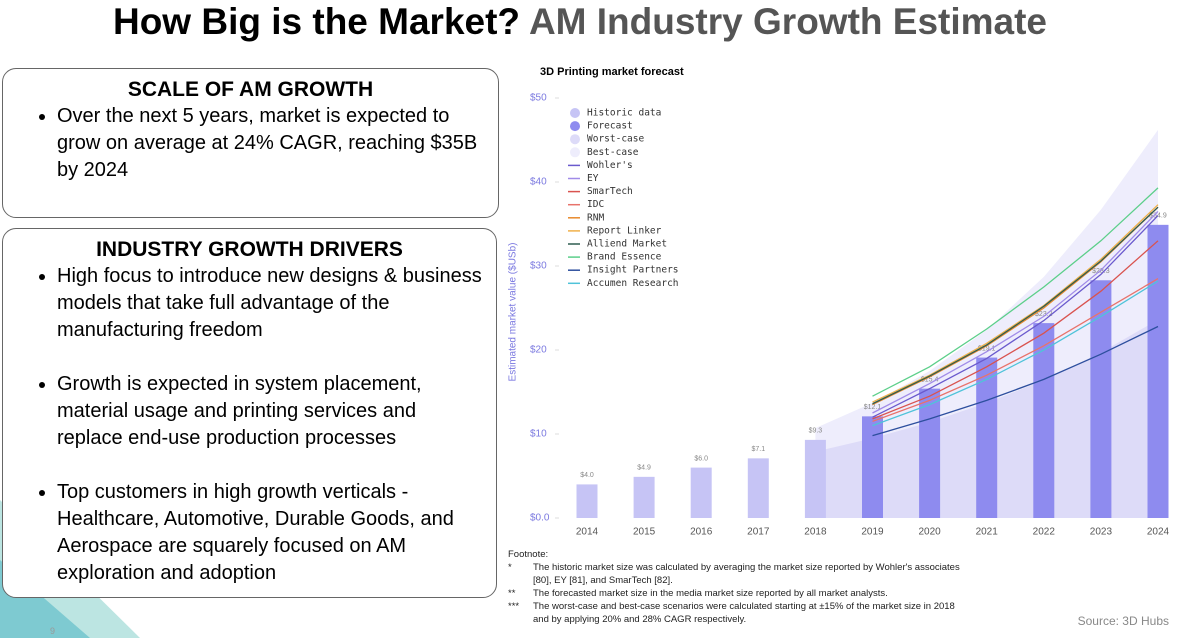 The height and width of the screenshot is (638, 1179). I want to click on legend-label: RNM, so click(595, 217).